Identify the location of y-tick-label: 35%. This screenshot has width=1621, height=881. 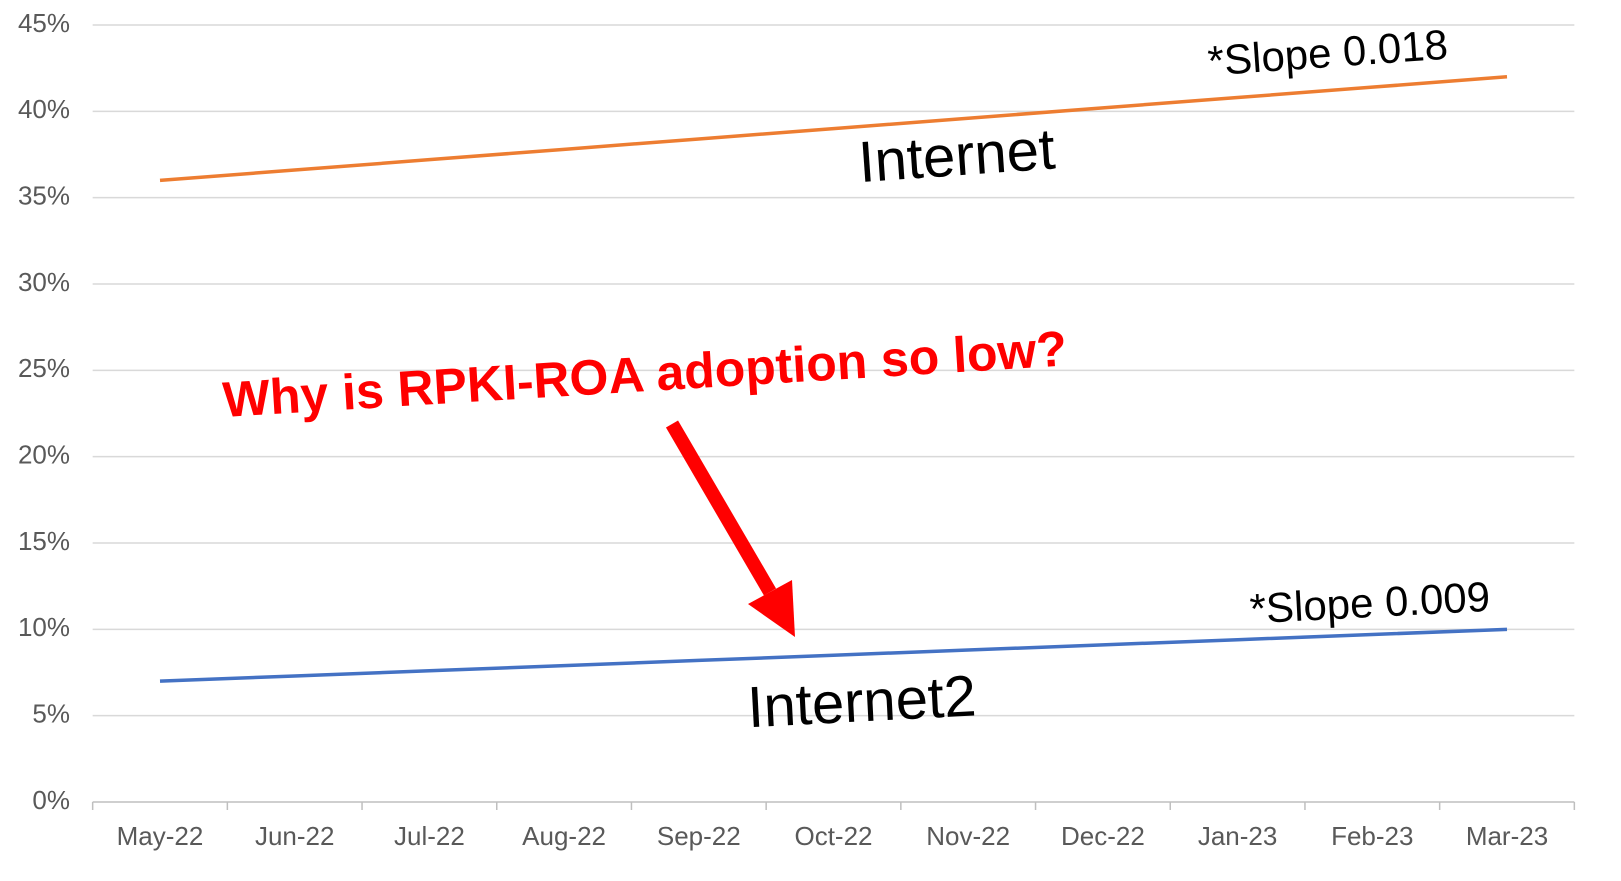
(44, 196).